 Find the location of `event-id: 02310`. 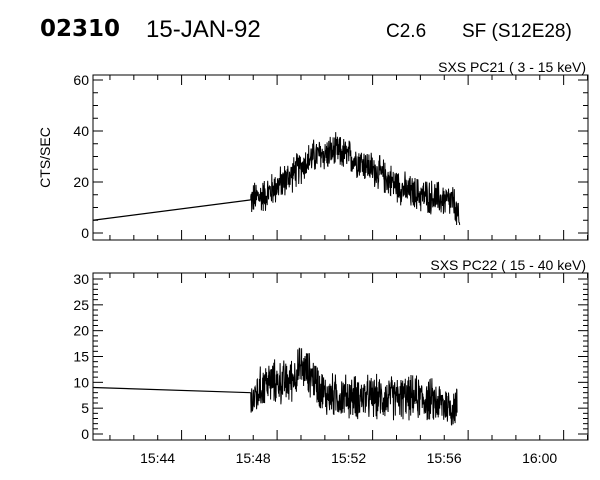

event-id: 02310 is located at coordinates (80, 29).